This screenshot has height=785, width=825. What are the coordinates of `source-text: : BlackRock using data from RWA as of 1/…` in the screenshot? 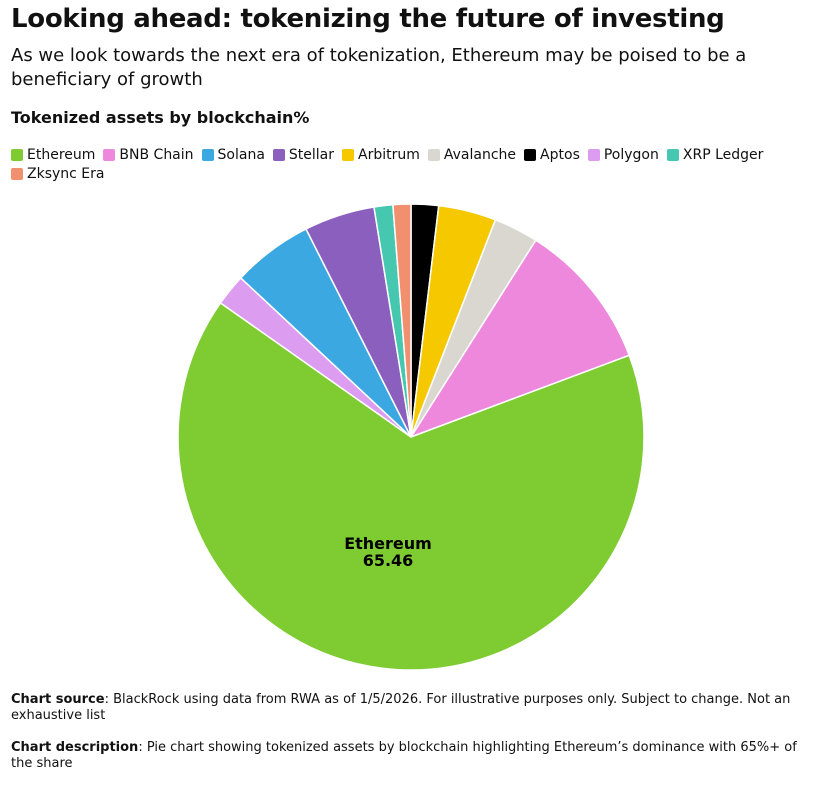 It's located at (401, 707).